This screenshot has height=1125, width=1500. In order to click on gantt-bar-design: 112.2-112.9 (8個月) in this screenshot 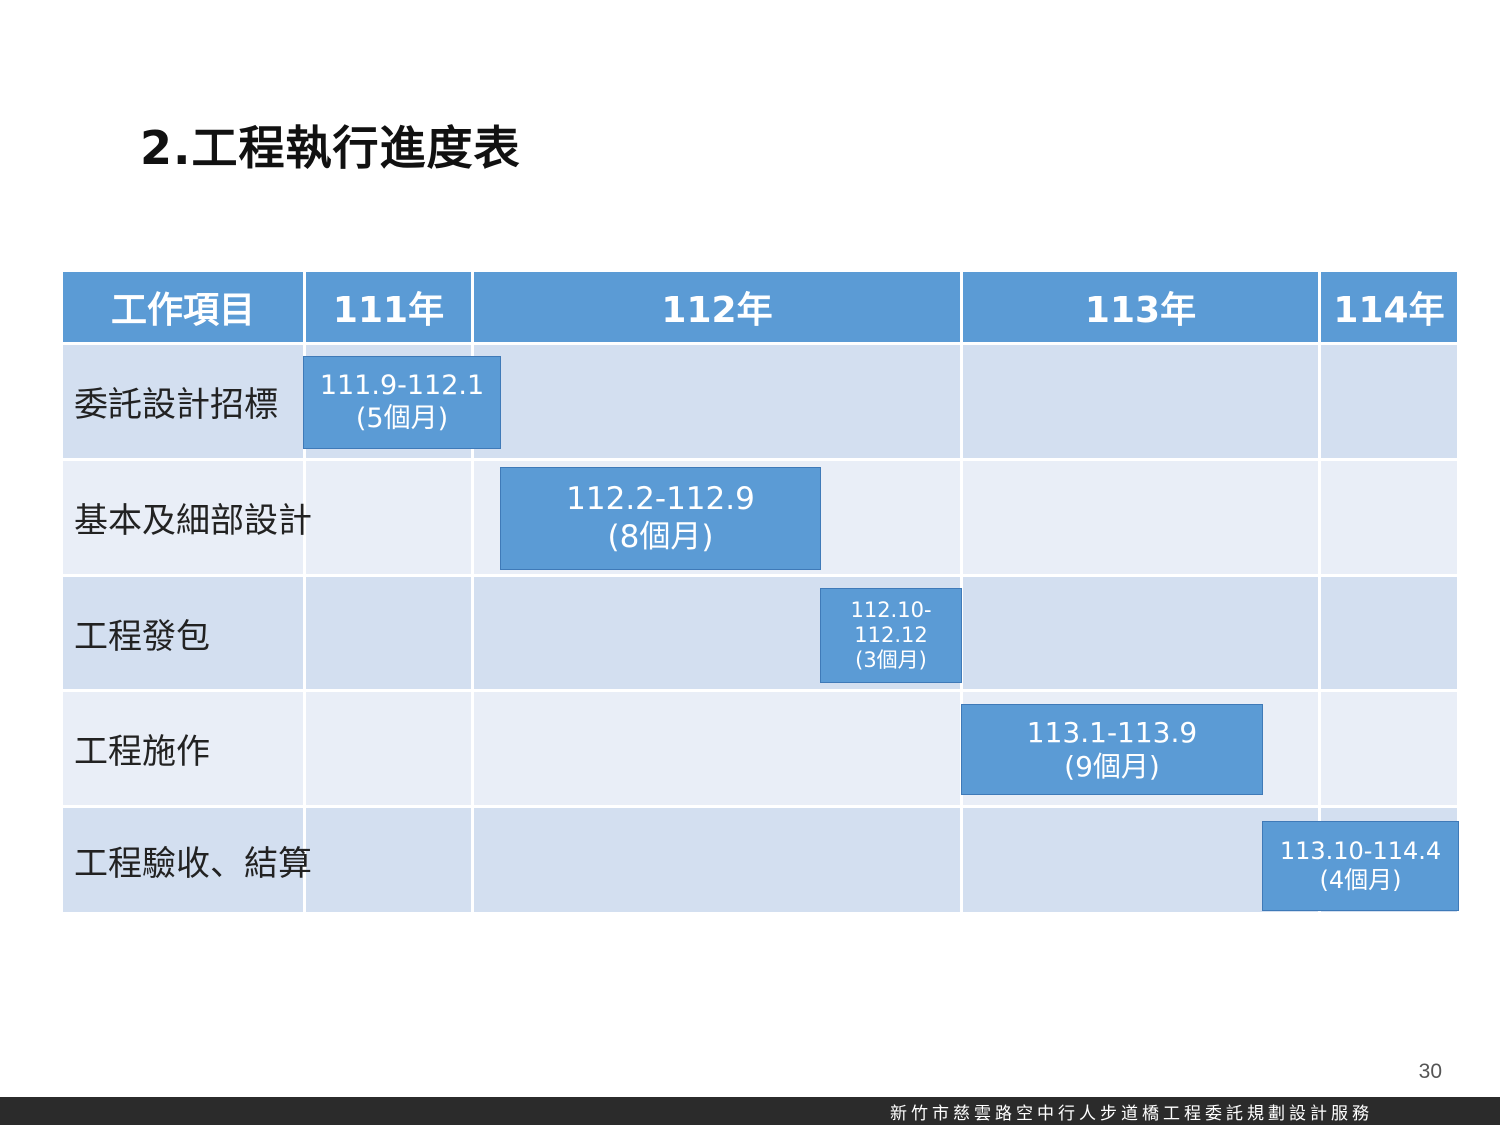, I will do `click(660, 518)`.